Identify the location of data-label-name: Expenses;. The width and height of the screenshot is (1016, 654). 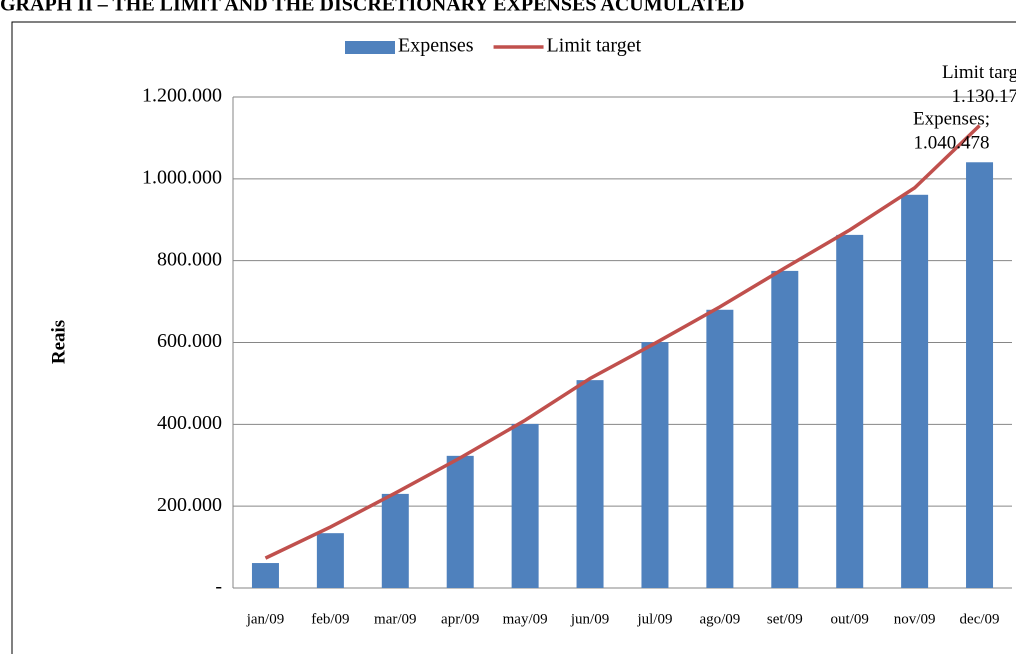
(951, 119).